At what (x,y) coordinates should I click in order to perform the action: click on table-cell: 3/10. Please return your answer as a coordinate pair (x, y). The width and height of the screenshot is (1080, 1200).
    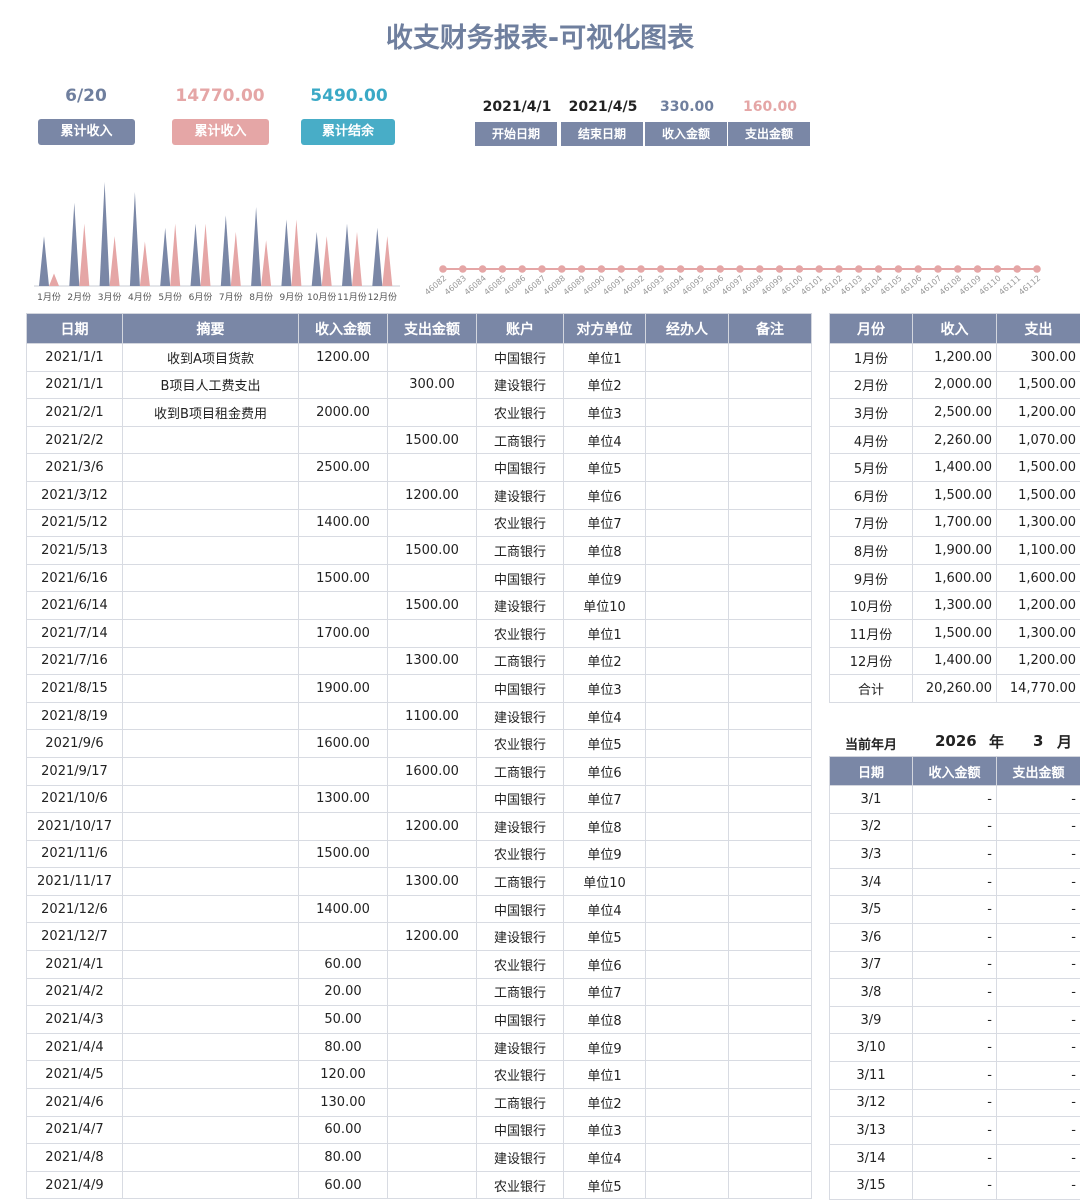
    Looking at the image, I should click on (871, 1048).